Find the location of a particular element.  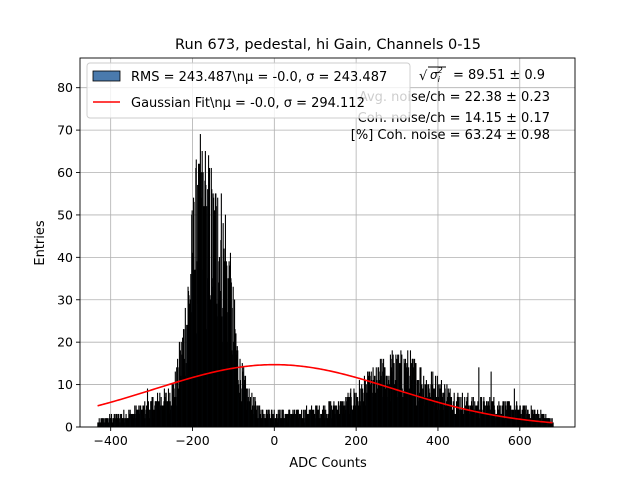

x-tick-label: 400 is located at coordinates (438, 440).